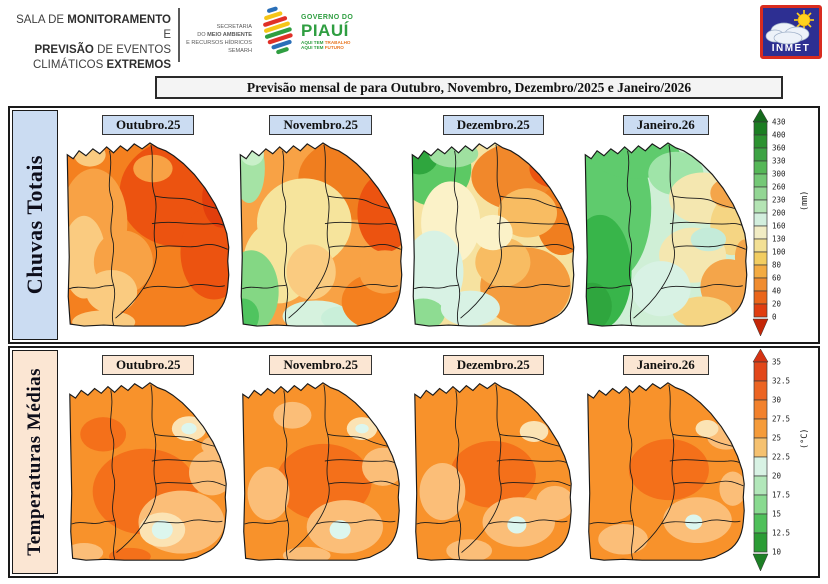 This screenshot has width=828, height=584. Describe the element at coordinates (327, 17) in the screenshot. I see `governo-do-label: GOVERNO DO` at that location.